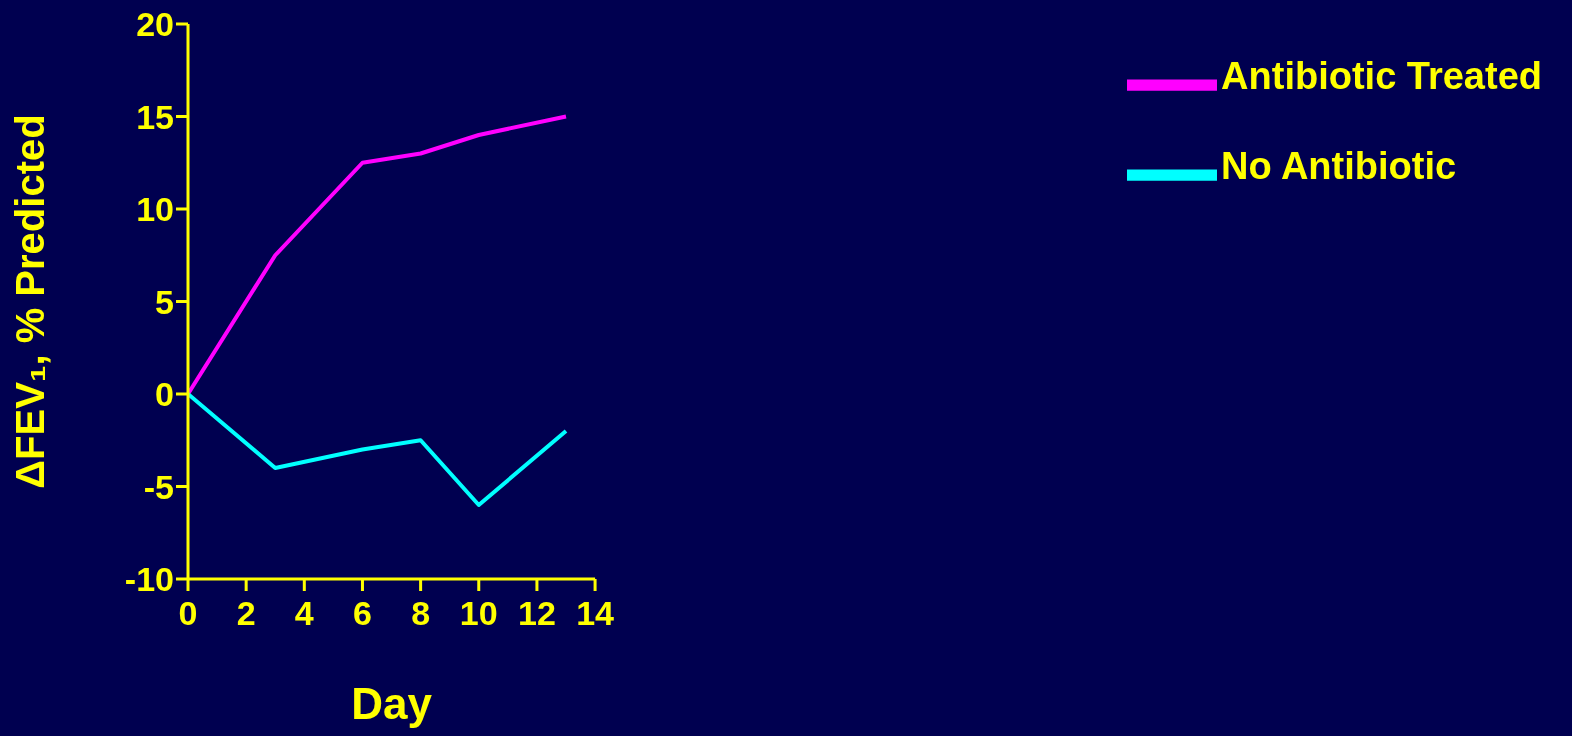  Describe the element at coordinates (421, 613) in the screenshot. I see `x-tick-label: 8` at that location.